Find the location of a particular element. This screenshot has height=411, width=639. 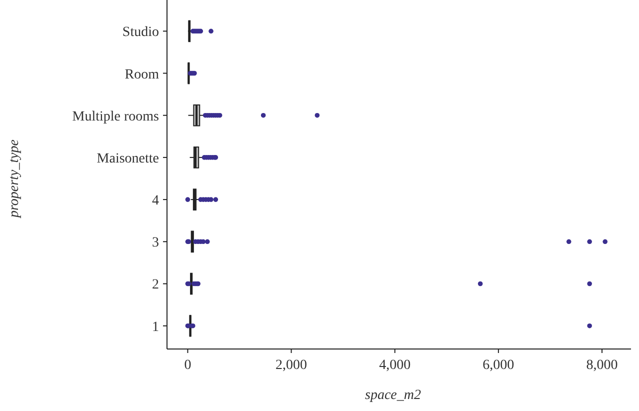

x-tick-label: 4,000 is located at coordinates (395, 365).